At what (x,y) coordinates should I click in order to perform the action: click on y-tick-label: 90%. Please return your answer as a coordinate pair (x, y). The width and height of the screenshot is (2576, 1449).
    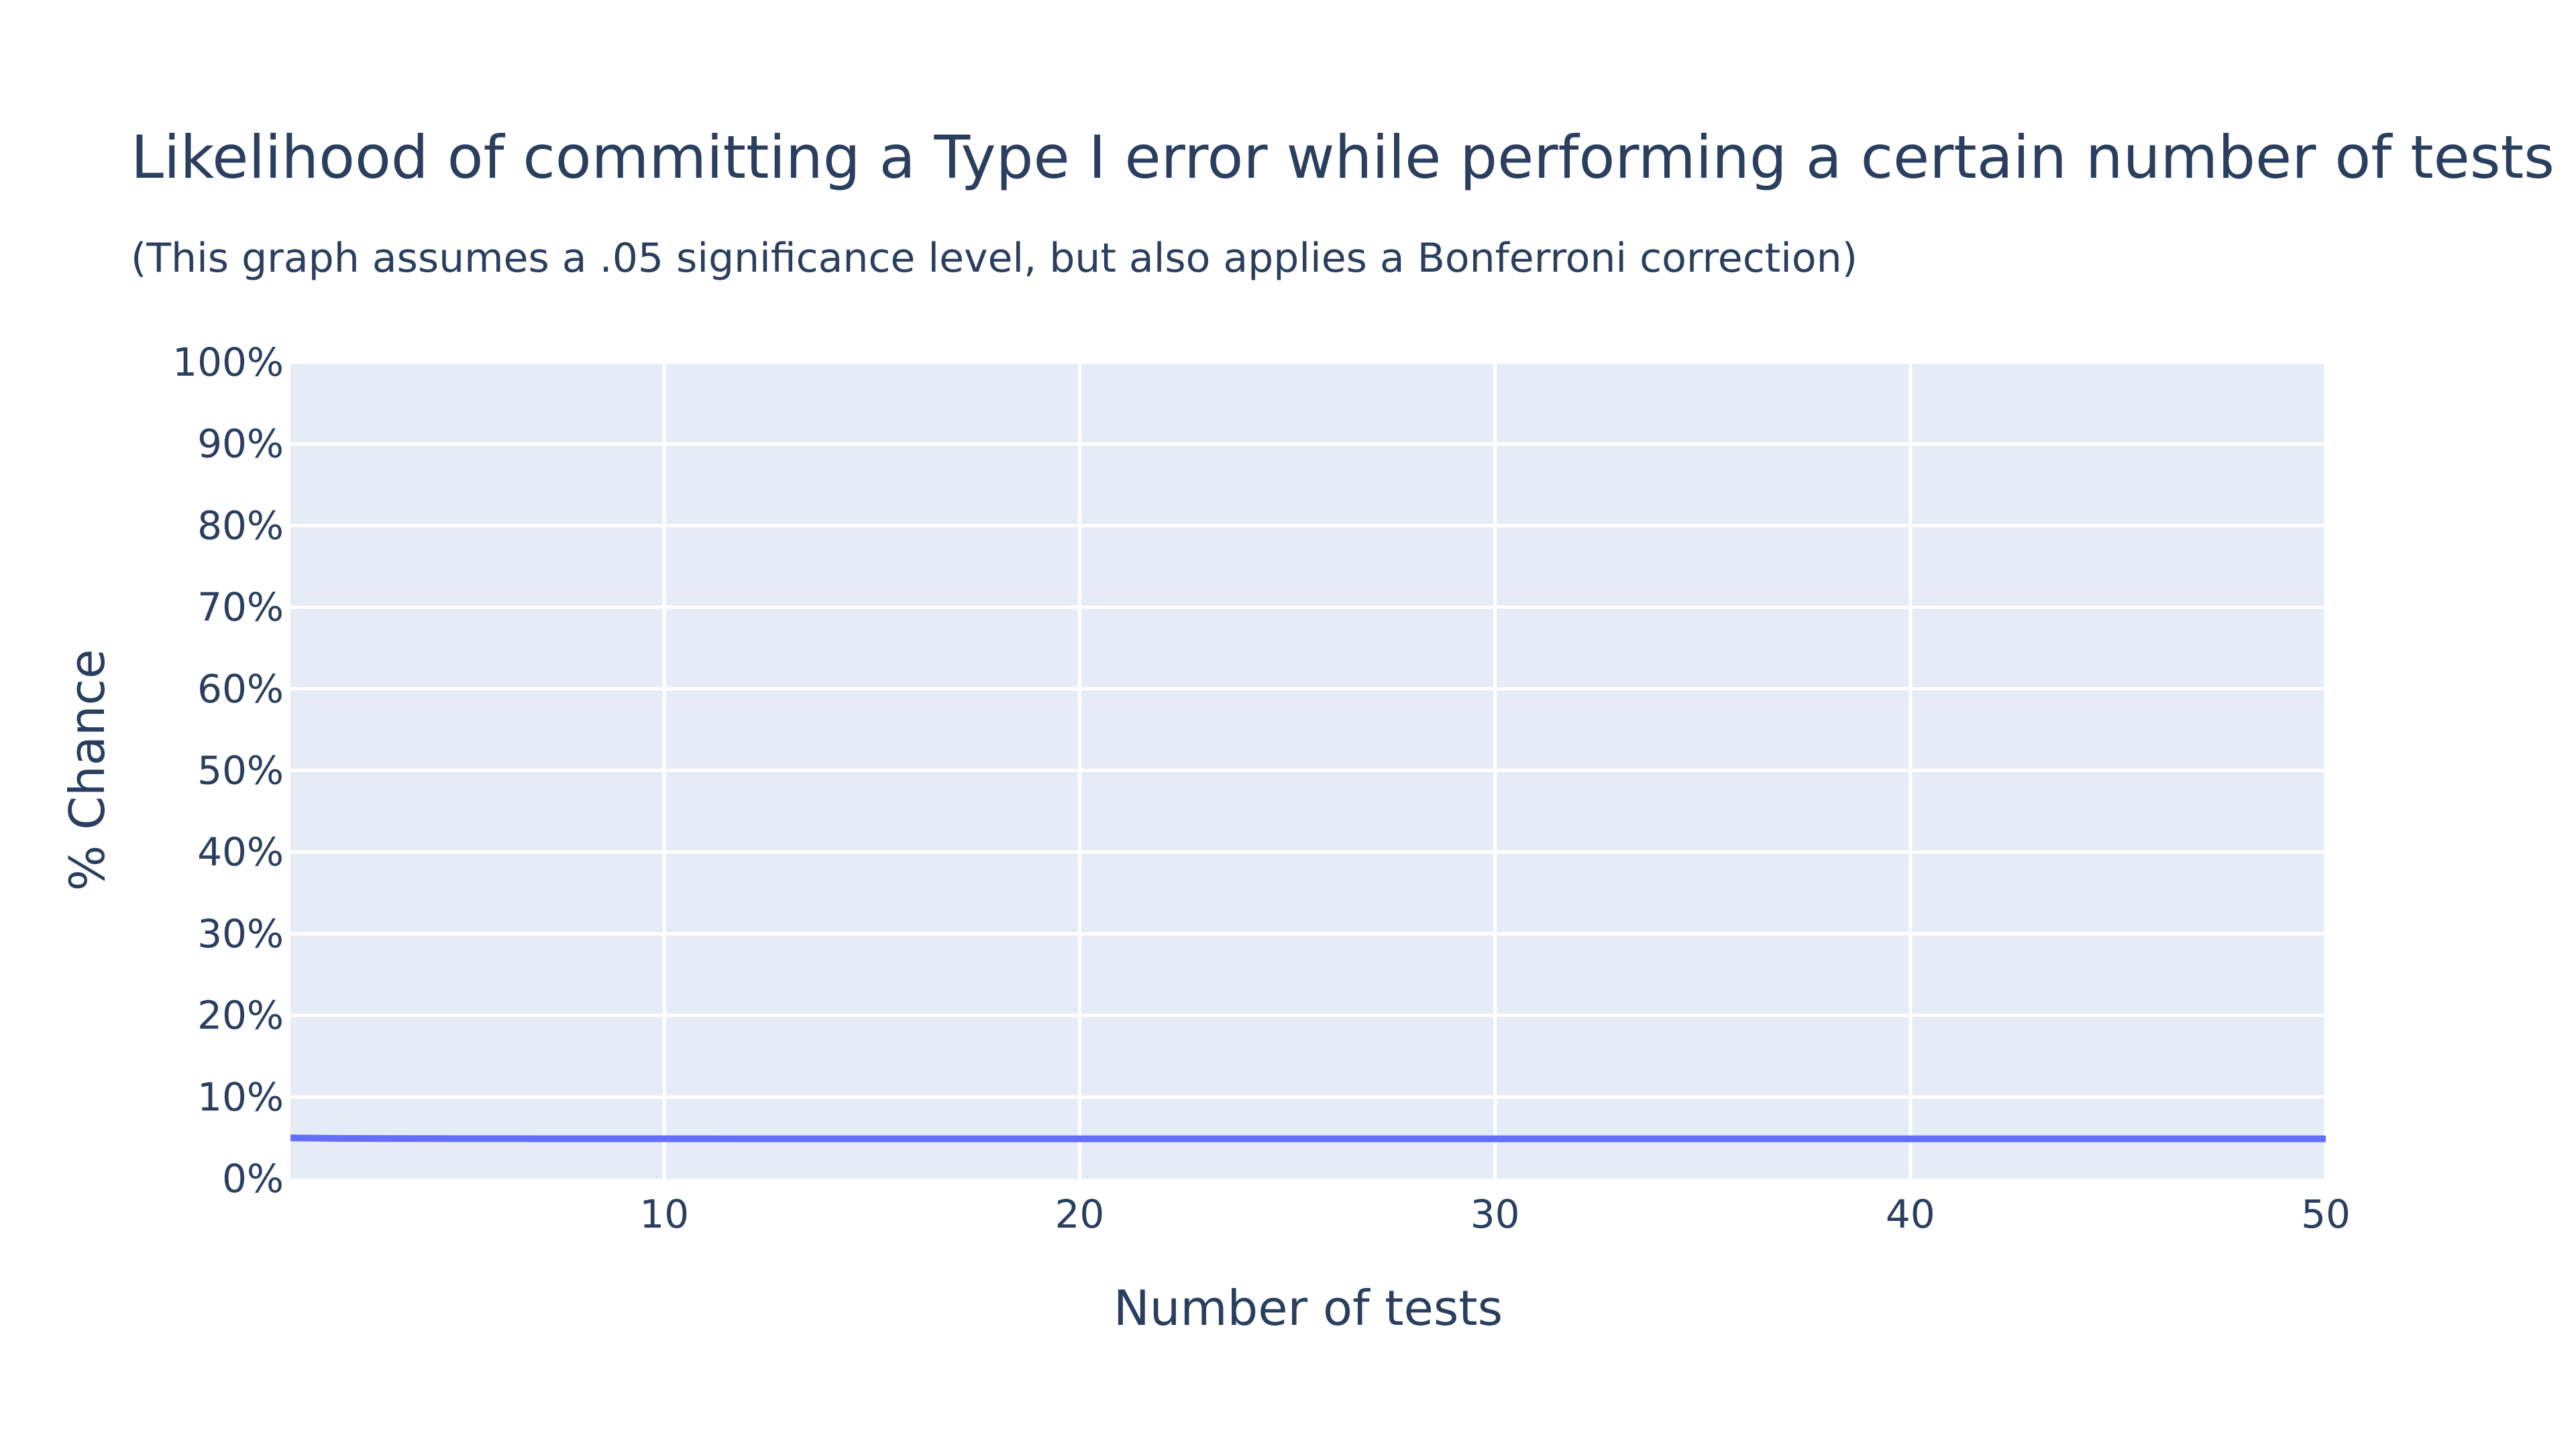
    Looking at the image, I should click on (240, 444).